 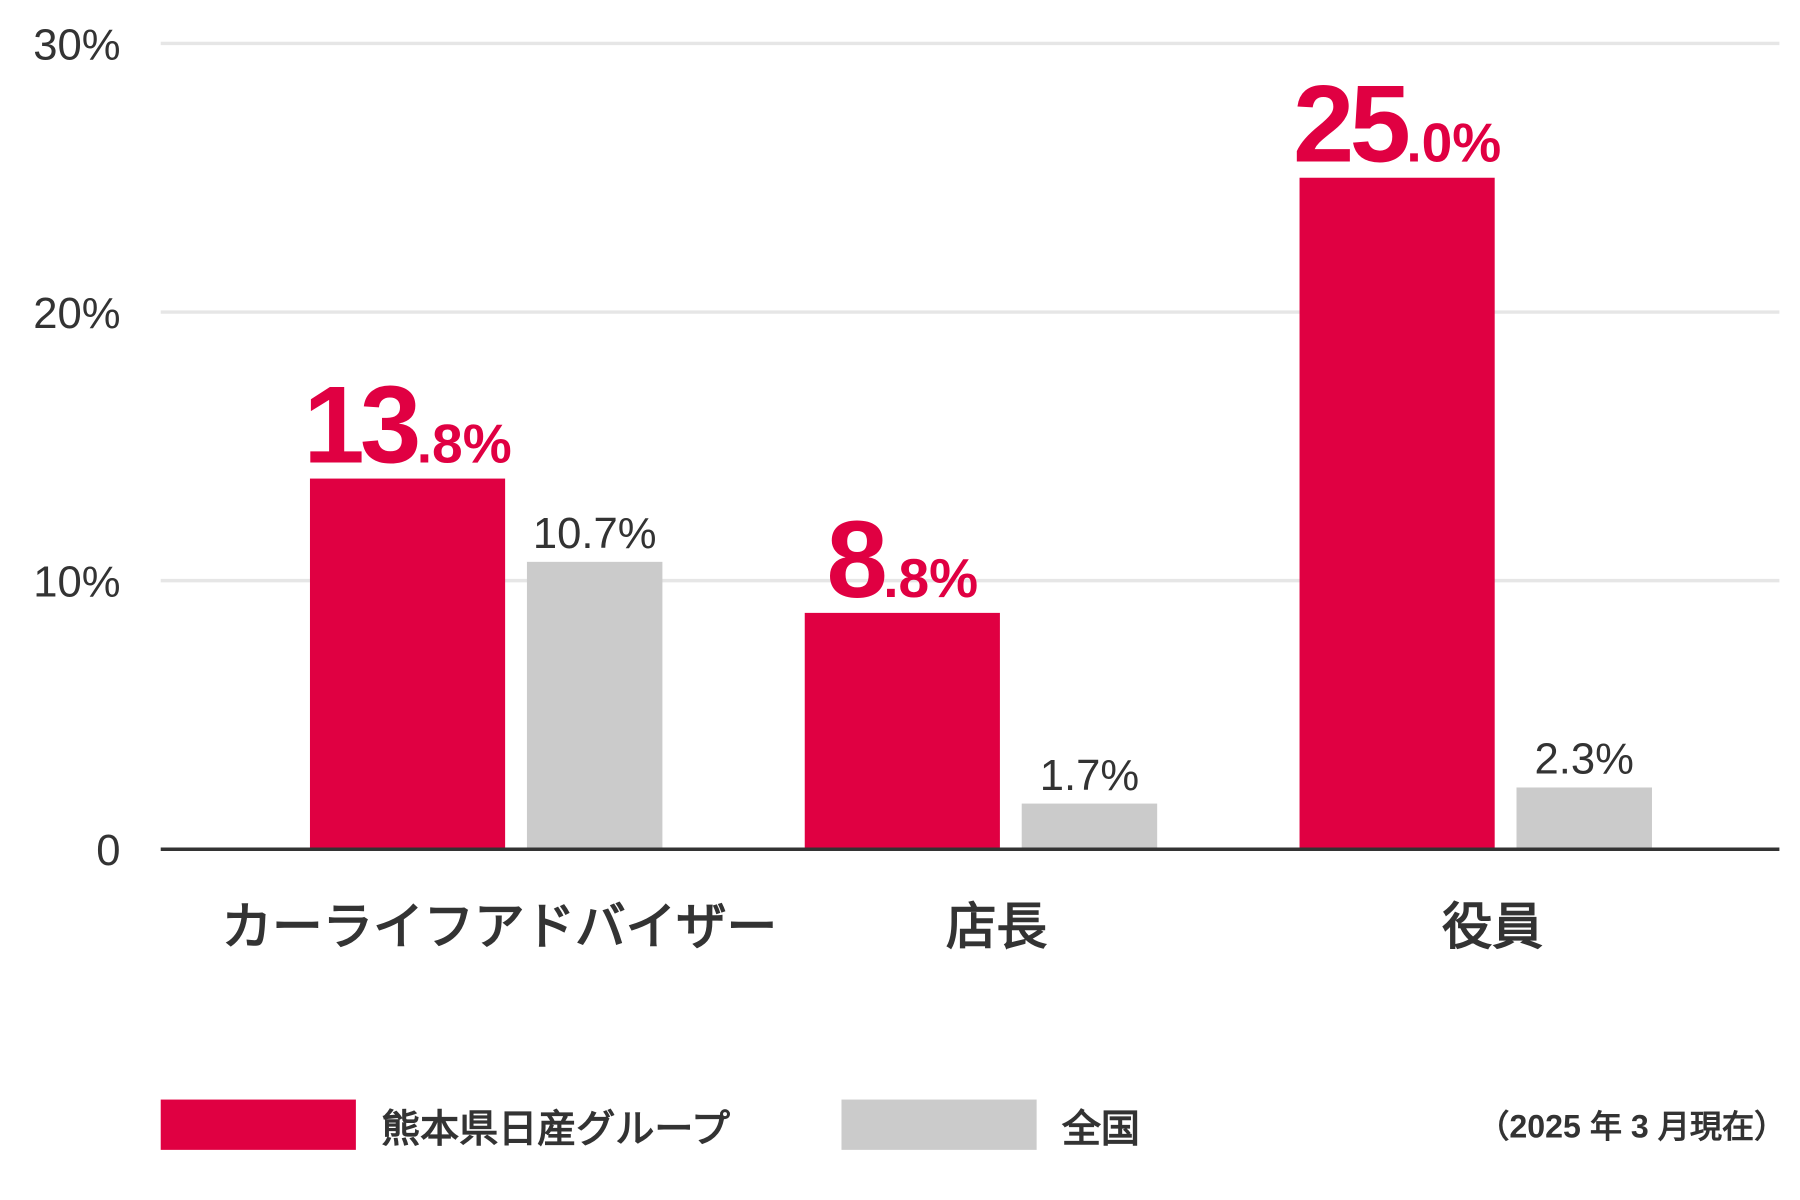 What do you see at coordinates (407, 425) in the screenshot?
I see `bar-value-label-kumamoto: 13.8%` at bounding box center [407, 425].